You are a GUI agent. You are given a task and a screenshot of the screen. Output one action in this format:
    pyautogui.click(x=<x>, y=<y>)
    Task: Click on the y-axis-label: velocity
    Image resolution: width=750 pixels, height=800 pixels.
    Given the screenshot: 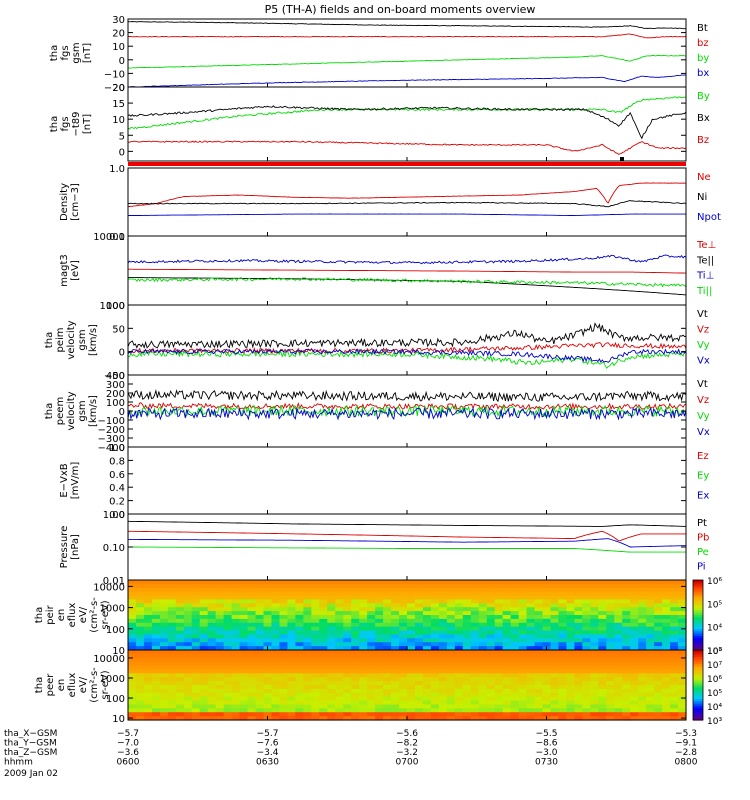 What is the action you would take?
    pyautogui.click(x=71, y=410)
    